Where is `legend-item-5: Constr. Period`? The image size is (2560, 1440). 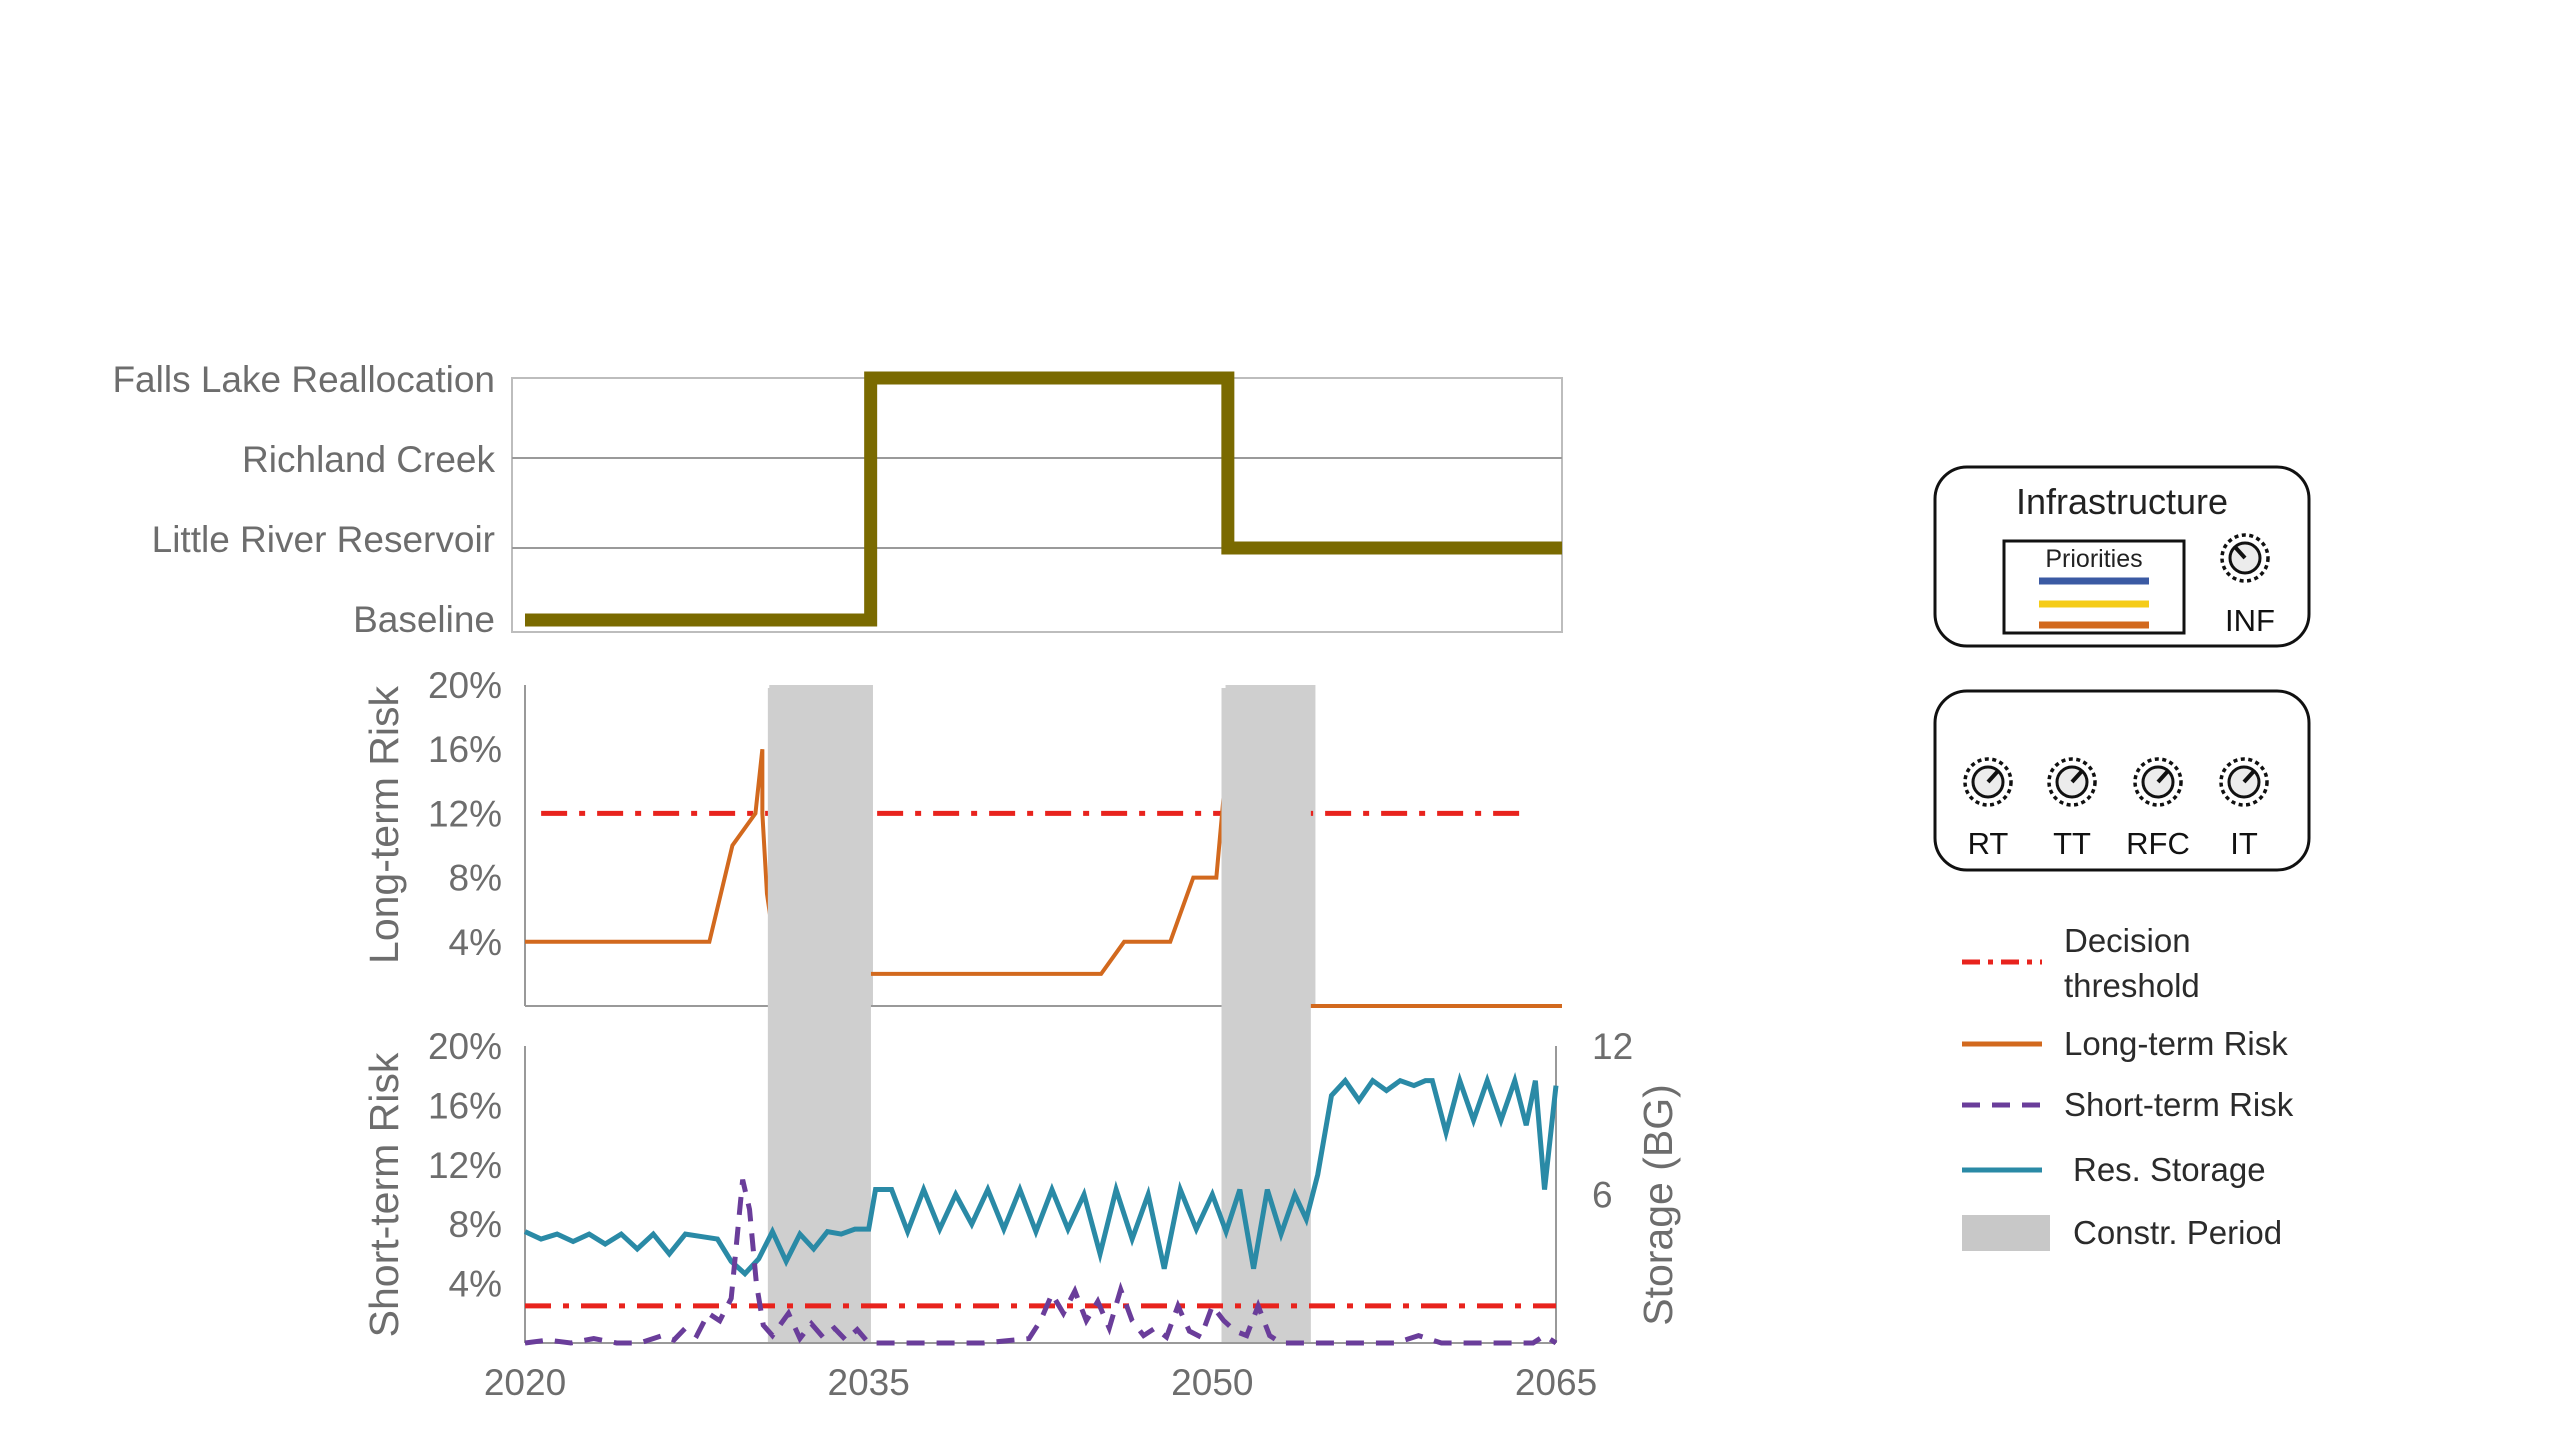
legend-item-5: Constr. Period is located at coordinates (2122, 1232).